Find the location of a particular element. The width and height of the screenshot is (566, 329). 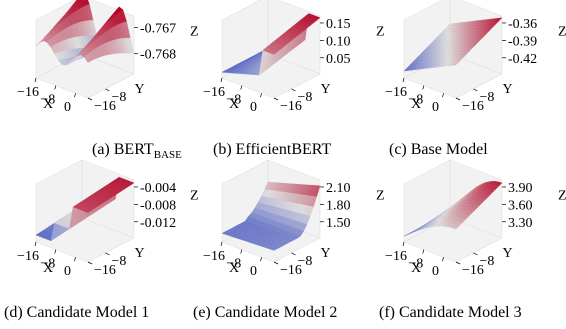

z-tick-label: -0.768 is located at coordinates (158, 55).